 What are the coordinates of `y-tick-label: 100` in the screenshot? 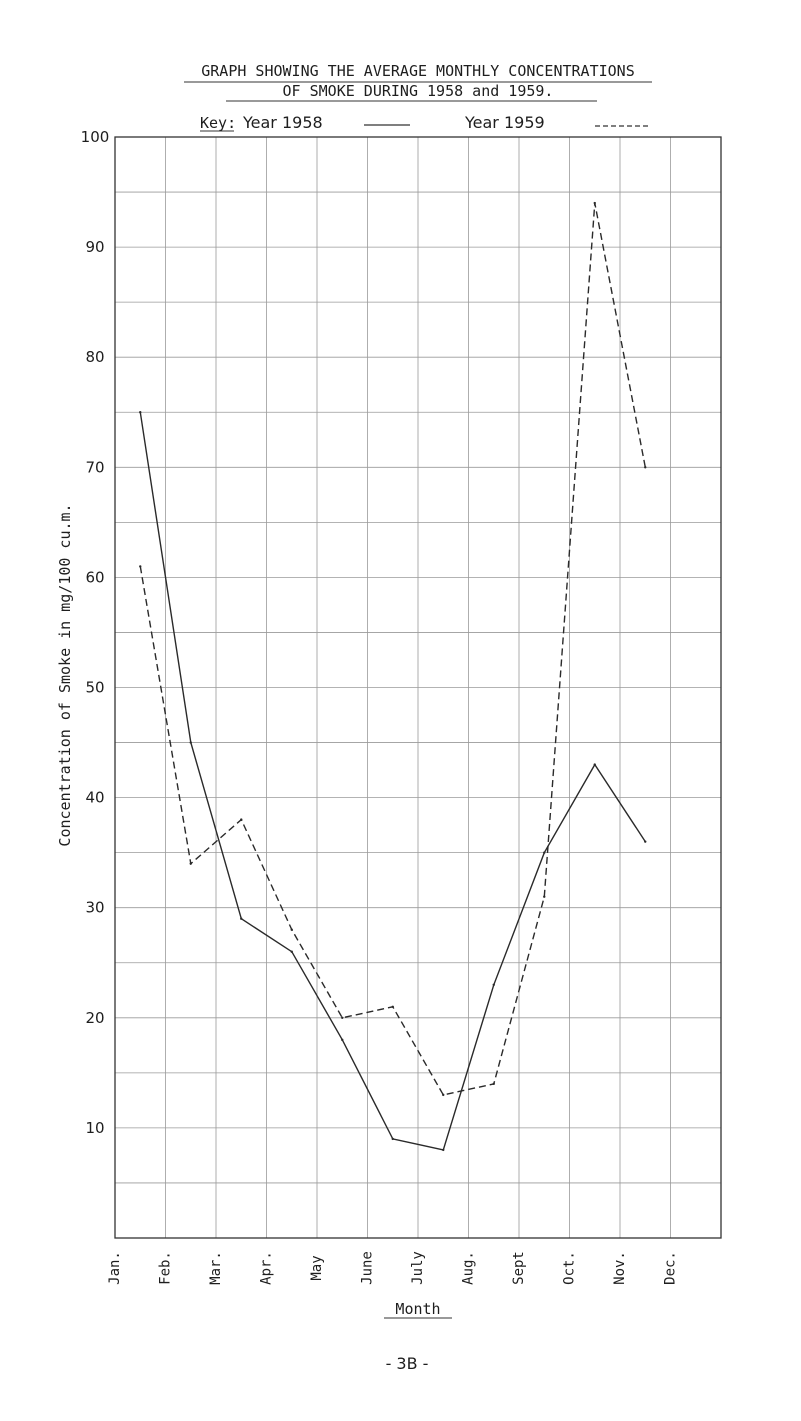 It's located at (95, 137).